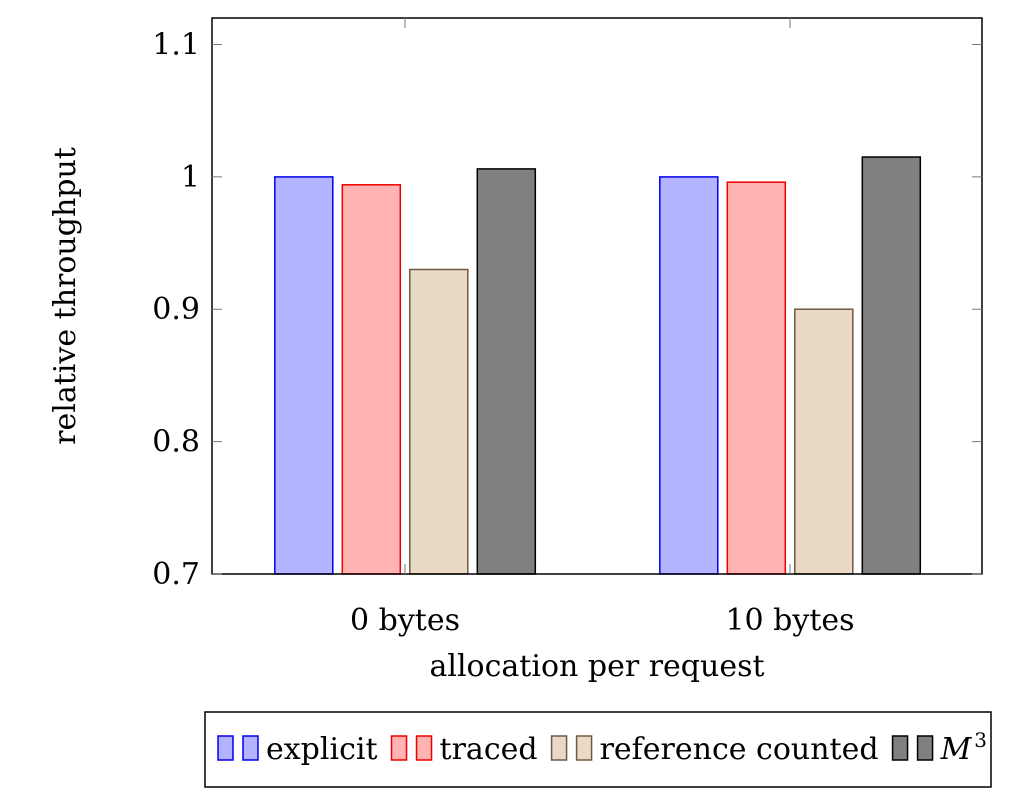 This screenshot has width=1024, height=800. I want to click on bar-reference-counted-0-bytes, so click(439, 421).